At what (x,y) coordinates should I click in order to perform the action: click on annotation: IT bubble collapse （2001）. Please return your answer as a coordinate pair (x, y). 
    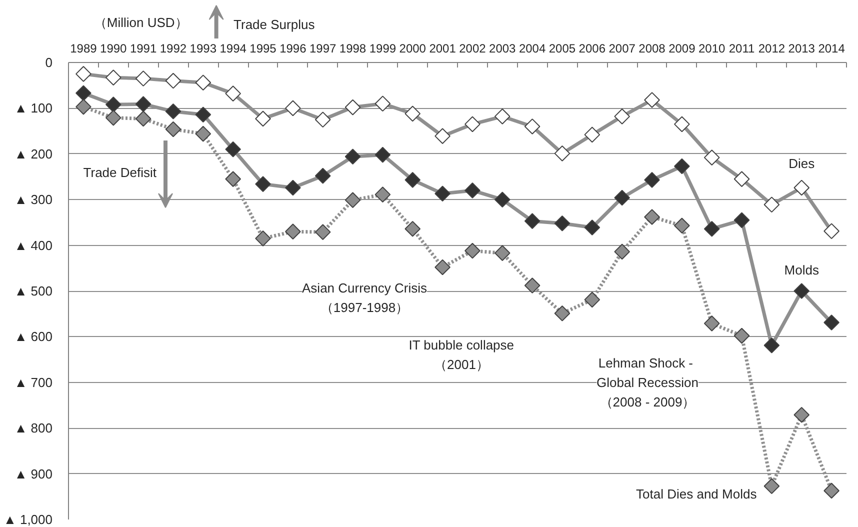
    Looking at the image, I should click on (461, 354).